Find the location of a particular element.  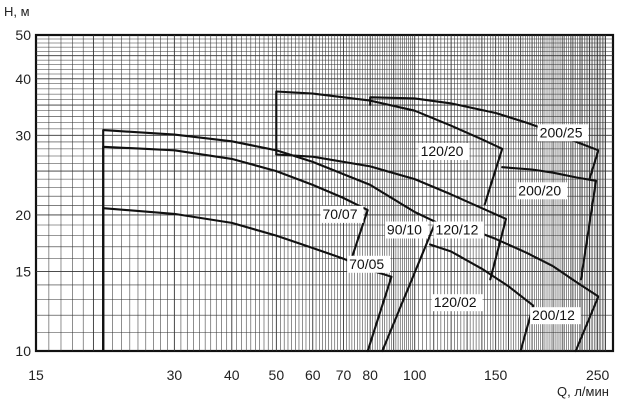

curve-label-90-10: 90/10 is located at coordinates (404, 230).